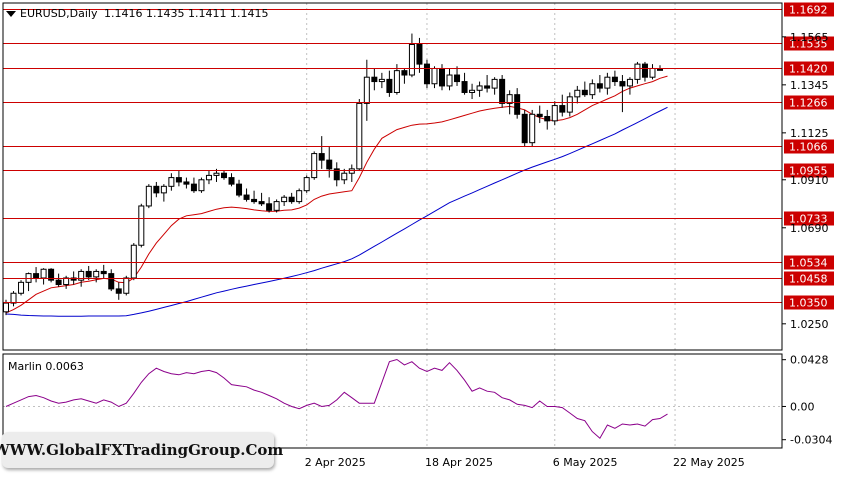 Image resolution: width=841 pixels, height=478 pixels. I want to click on x-tick-label: 22 May 2025, so click(709, 462).